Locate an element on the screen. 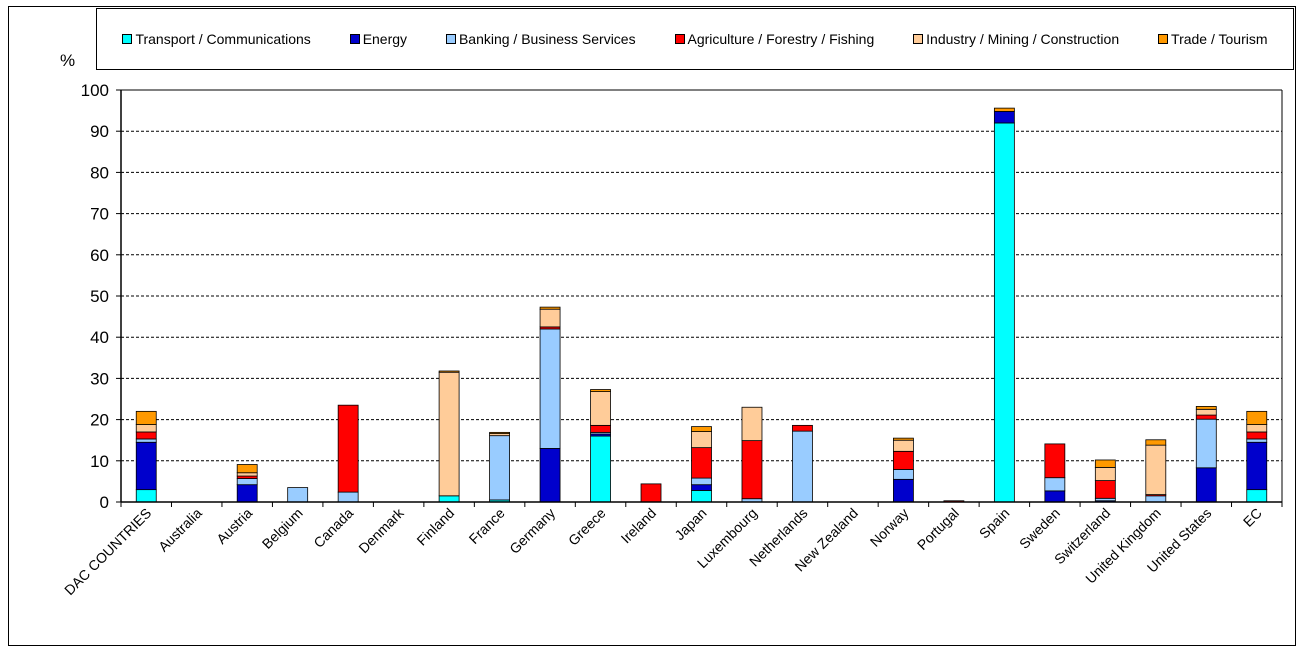 This screenshot has width=1303, height=654. legend-label-energy: Energy is located at coordinates (385, 39).